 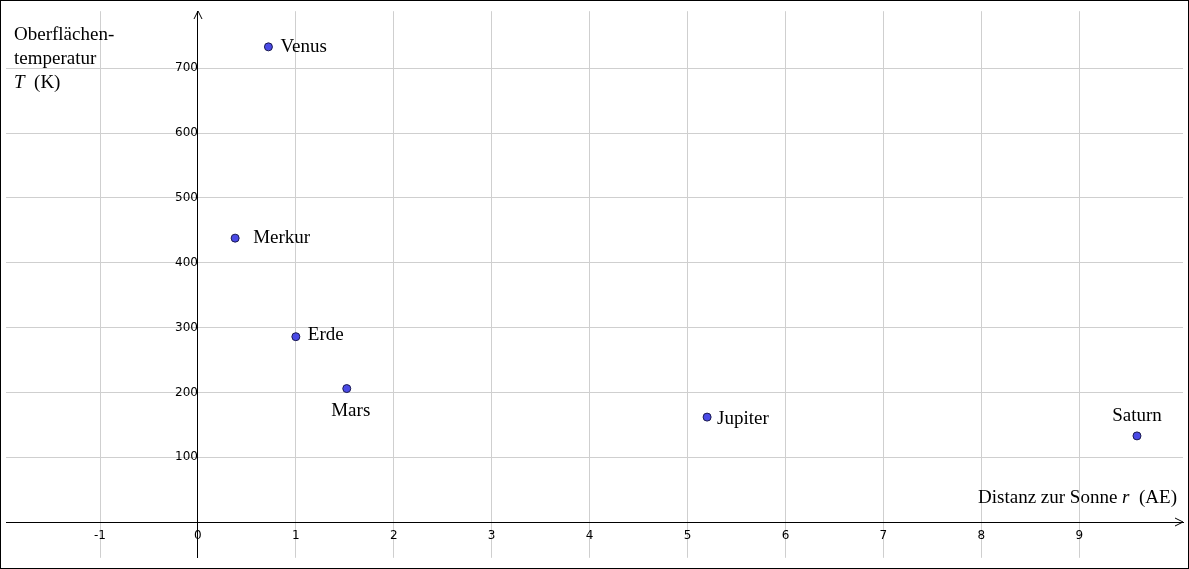 What do you see at coordinates (1137, 414) in the screenshot?
I see `annotation: Saturn` at bounding box center [1137, 414].